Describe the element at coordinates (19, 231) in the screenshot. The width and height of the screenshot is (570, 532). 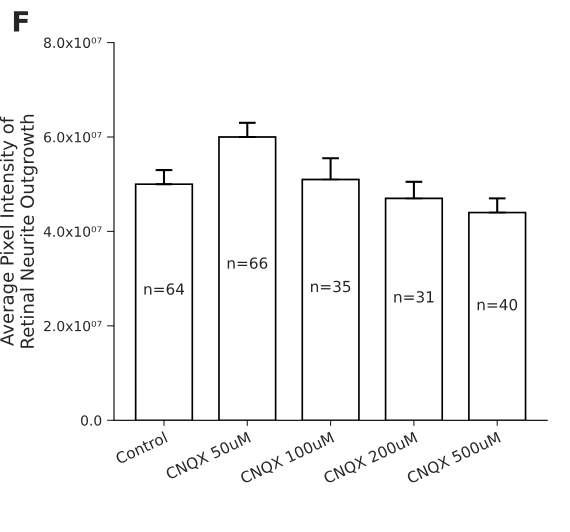
I see `y-axis-title: Average Pixel Intensity of Retinal Neurite Outgrowth` at that location.